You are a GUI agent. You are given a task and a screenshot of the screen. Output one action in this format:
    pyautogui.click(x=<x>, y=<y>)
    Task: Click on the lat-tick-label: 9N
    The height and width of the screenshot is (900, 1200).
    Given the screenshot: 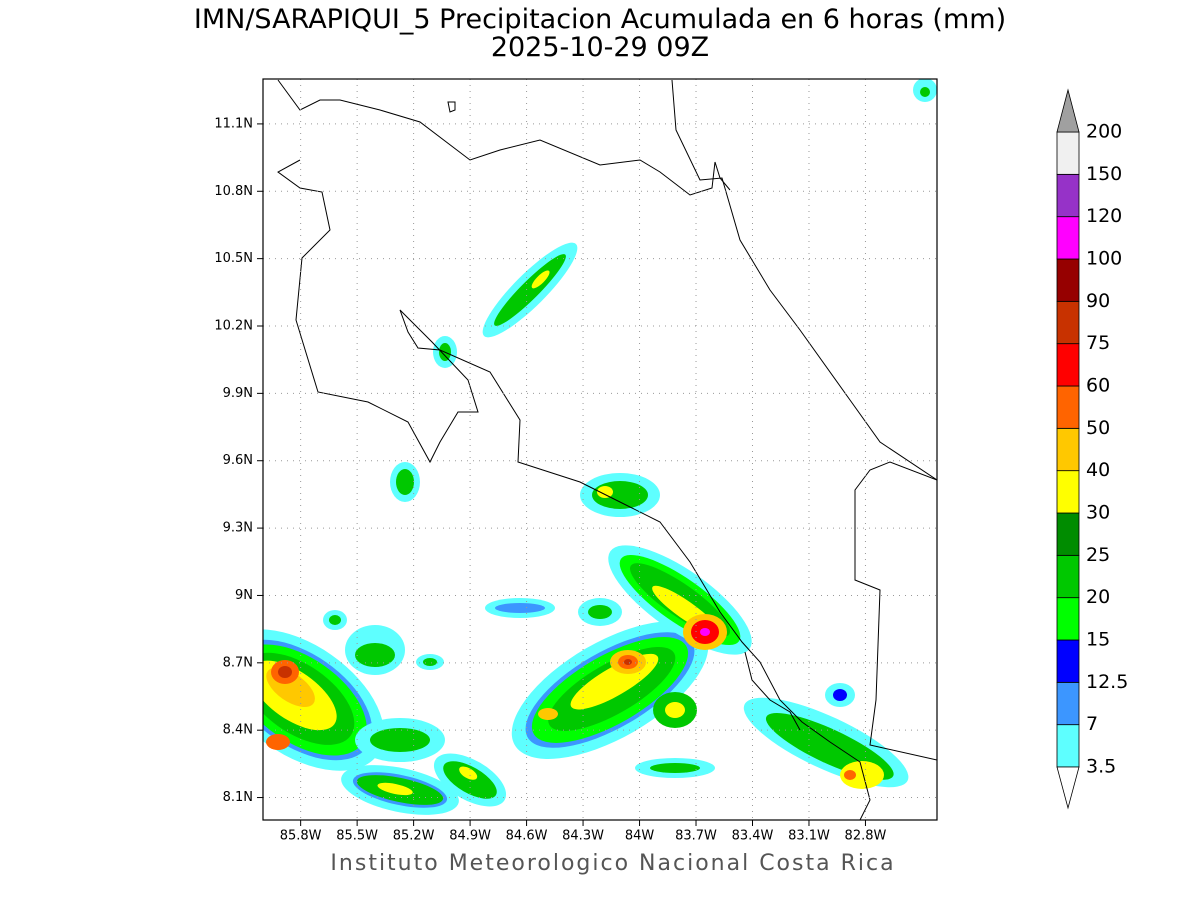 What is the action you would take?
    pyautogui.click(x=244, y=595)
    